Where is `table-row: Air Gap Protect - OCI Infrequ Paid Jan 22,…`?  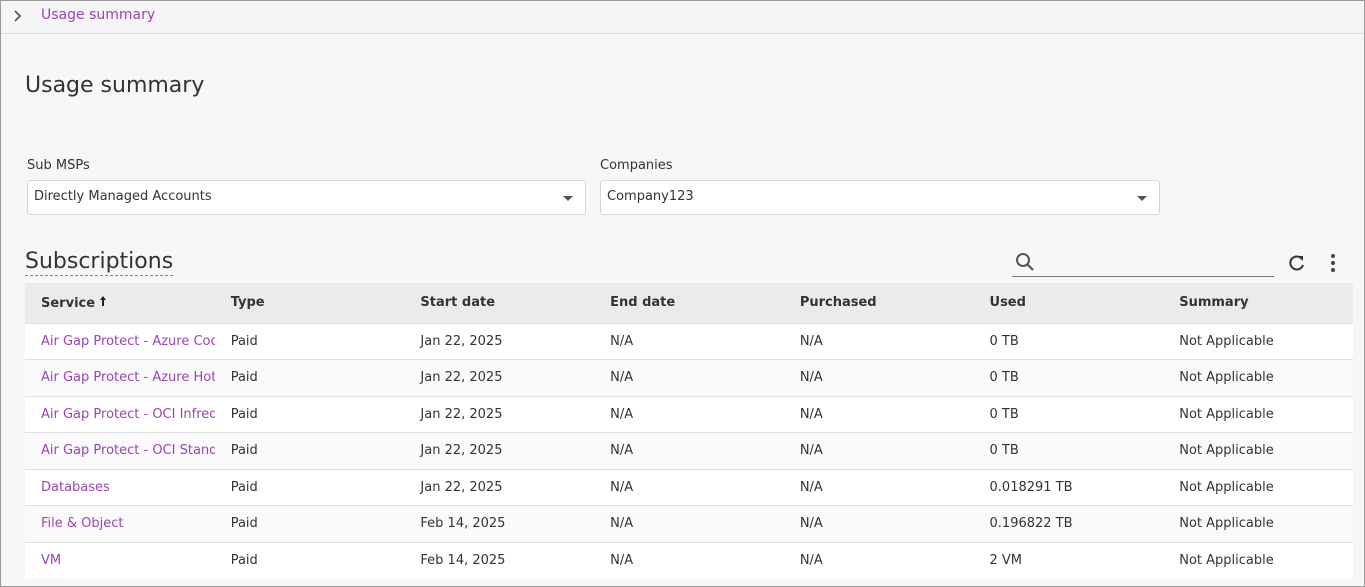
table-row: Air Gap Protect - OCI Infrequ Paid Jan 22,… is located at coordinates (689, 414).